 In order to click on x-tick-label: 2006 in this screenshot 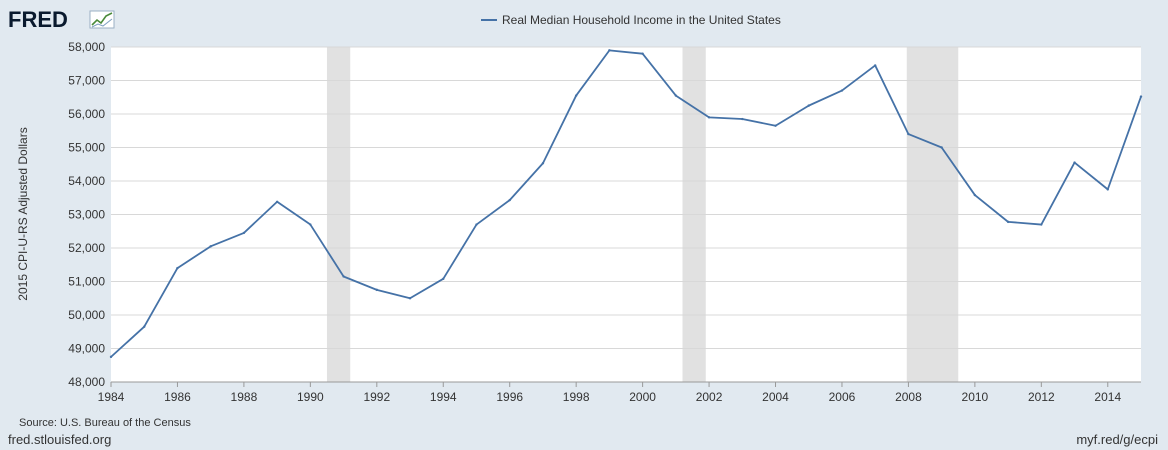, I will do `click(842, 397)`.